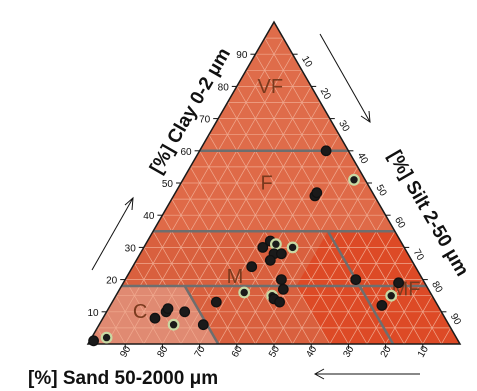 This screenshot has height=391, width=477. What do you see at coordinates (235, 277) in the screenshot?
I see `region-label-m: M` at bounding box center [235, 277].